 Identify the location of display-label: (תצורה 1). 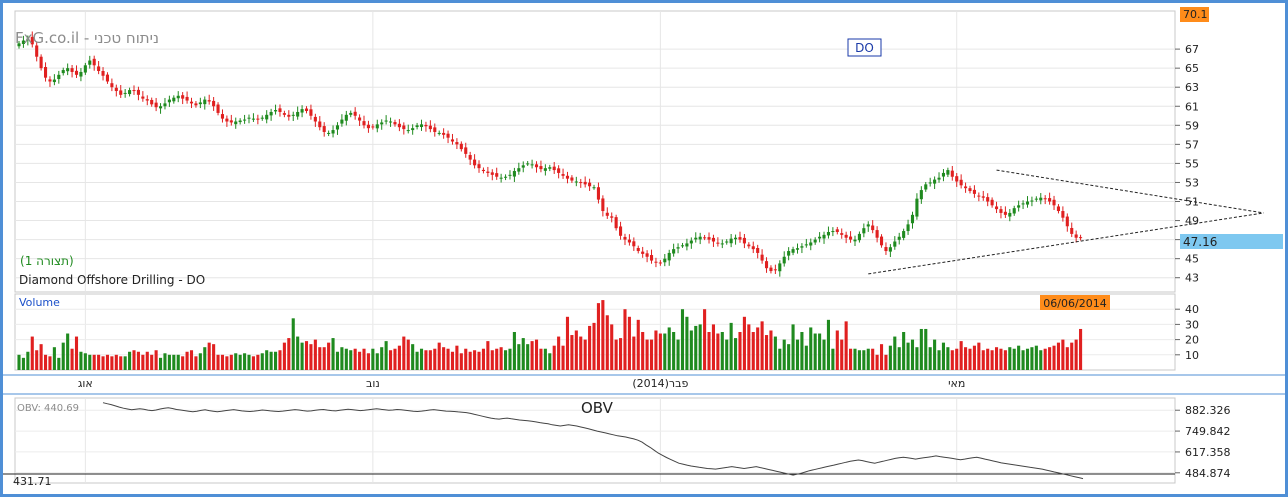
(47, 261).